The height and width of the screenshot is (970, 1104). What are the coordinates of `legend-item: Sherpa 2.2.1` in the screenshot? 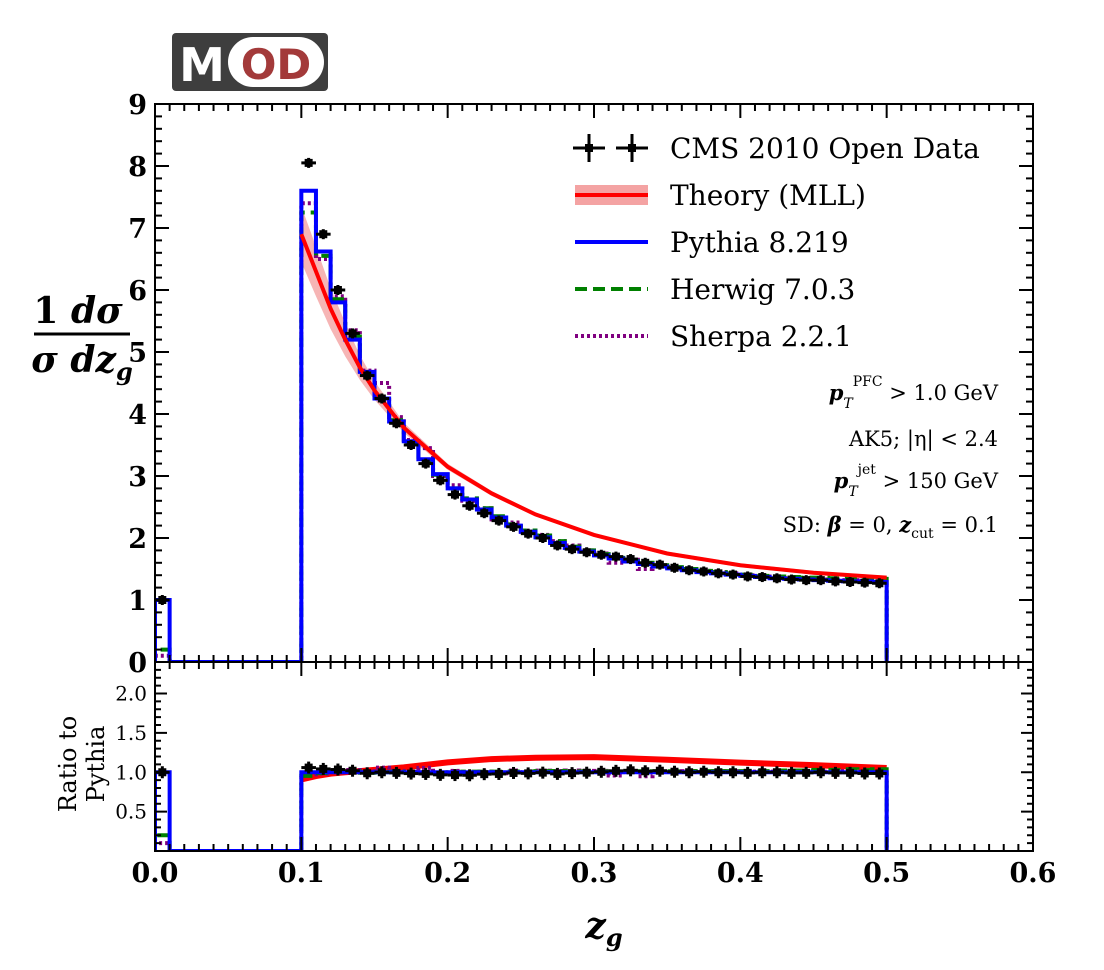 It's located at (713, 336).